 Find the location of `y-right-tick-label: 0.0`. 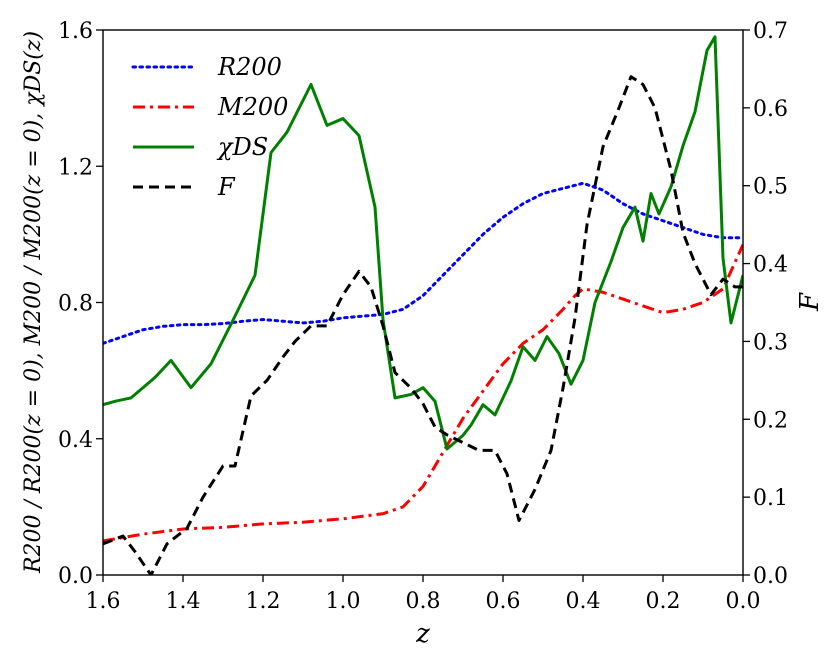

y-right-tick-label: 0.0 is located at coordinates (770, 576).